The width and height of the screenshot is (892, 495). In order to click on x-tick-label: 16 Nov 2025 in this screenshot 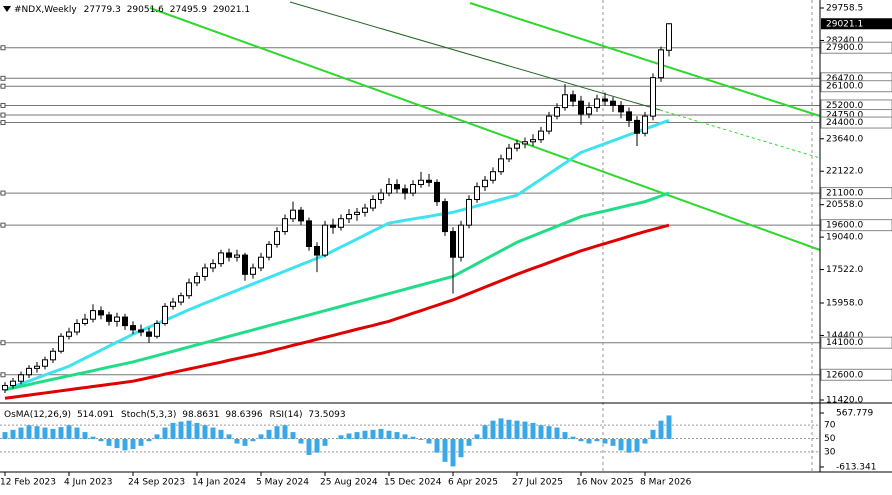, I will do `click(605, 483)`.